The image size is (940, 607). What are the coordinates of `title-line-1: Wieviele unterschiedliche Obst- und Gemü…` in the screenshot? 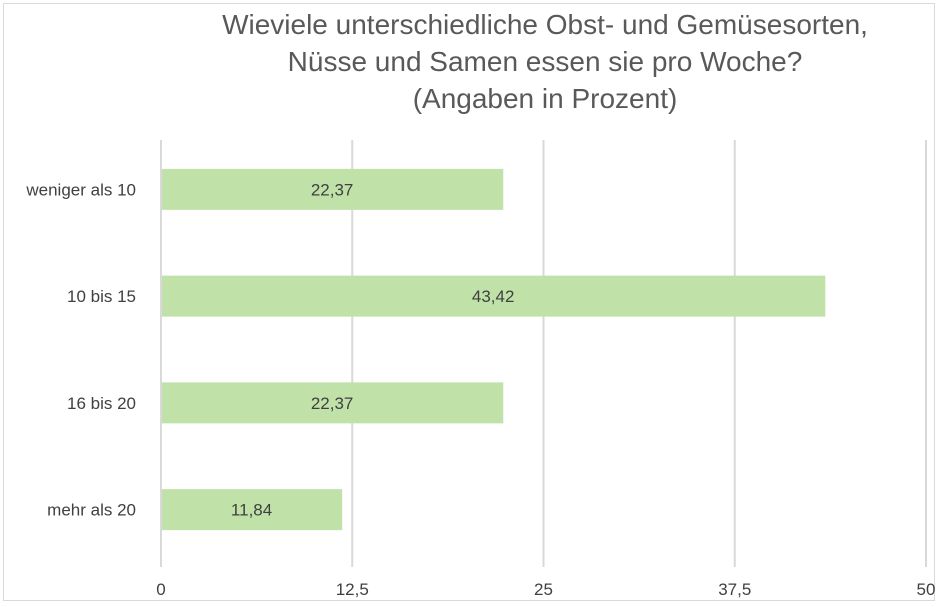 It's located at (545, 24).